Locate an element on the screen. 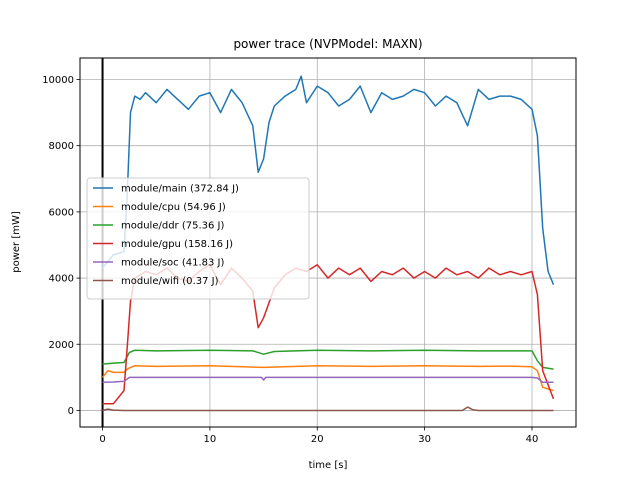  x-axis-label: time [s] is located at coordinates (328, 465).